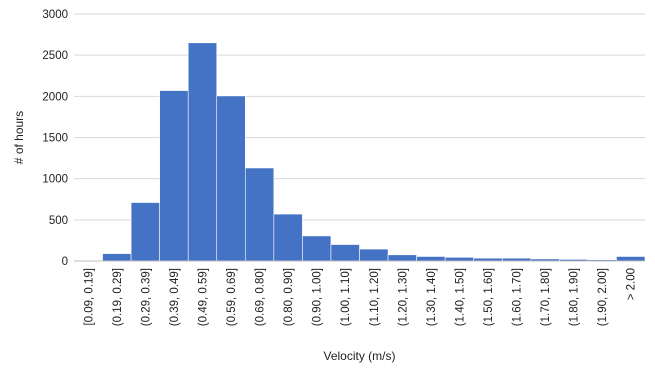 The width and height of the screenshot is (655, 369). What do you see at coordinates (603, 297) in the screenshot?
I see `x-tick-label: (1.90, 2.00]` at bounding box center [603, 297].